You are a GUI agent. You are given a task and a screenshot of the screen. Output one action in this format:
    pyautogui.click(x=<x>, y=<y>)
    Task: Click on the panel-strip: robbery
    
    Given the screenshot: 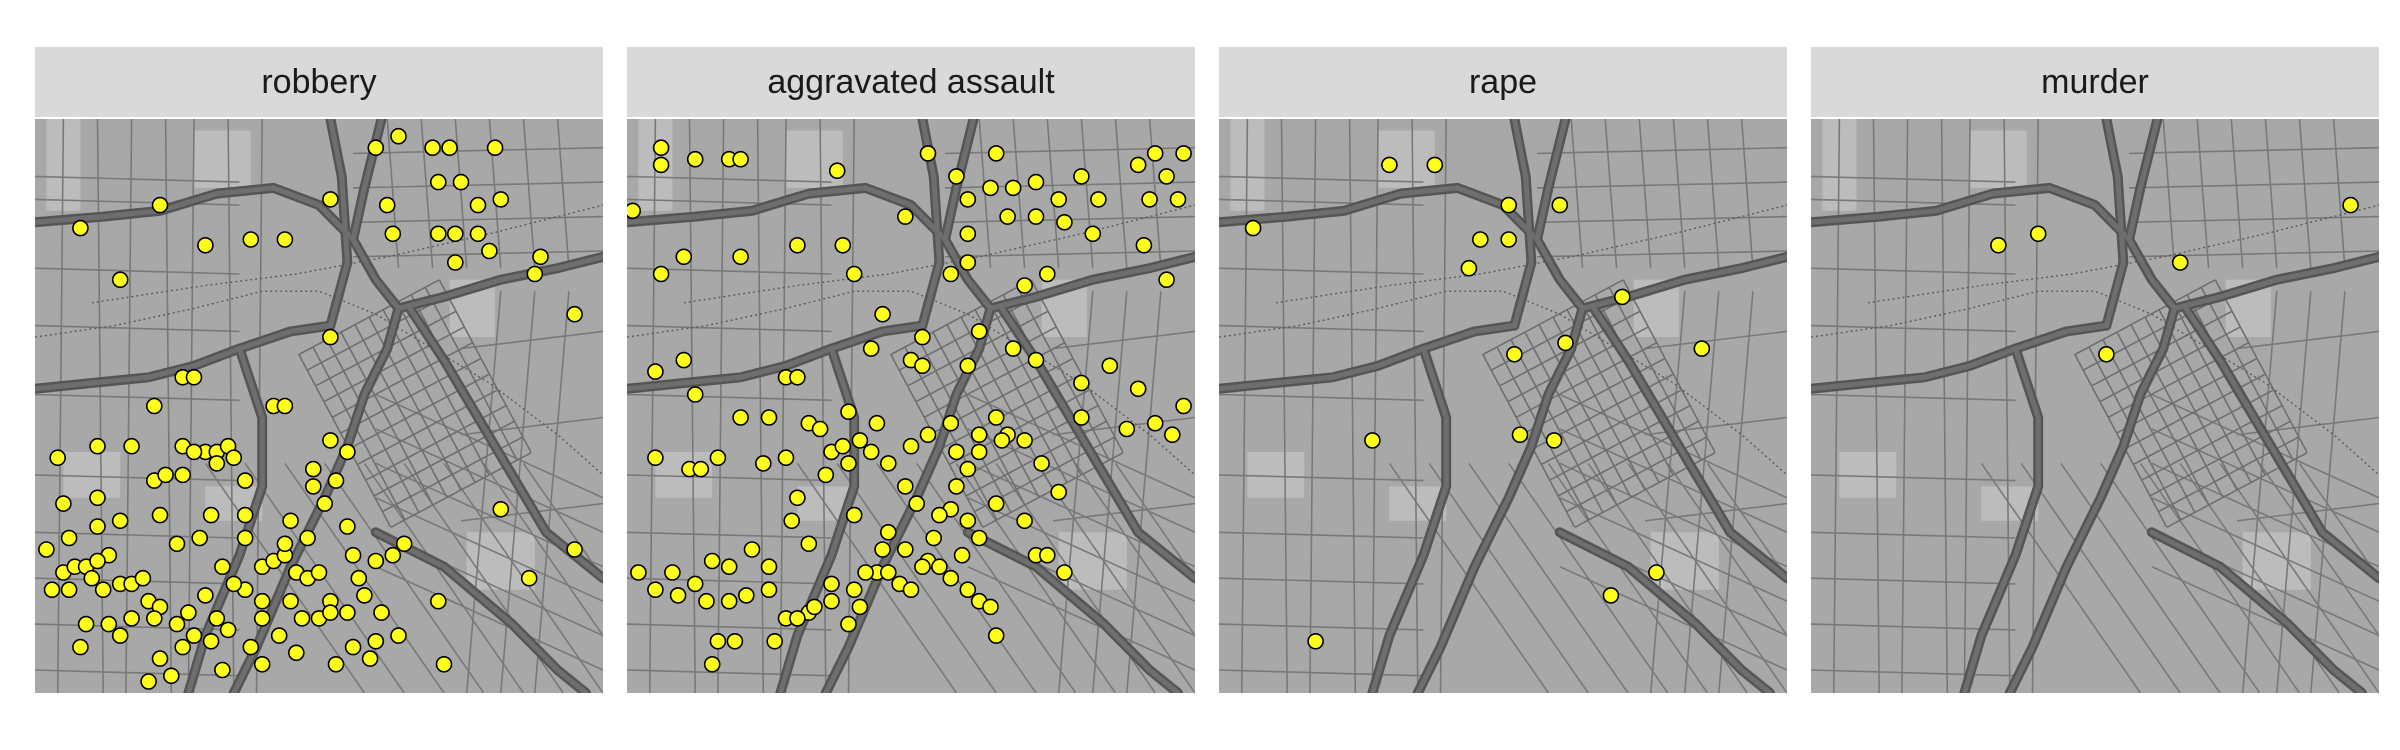 What is the action you would take?
    pyautogui.click(x=319, y=82)
    